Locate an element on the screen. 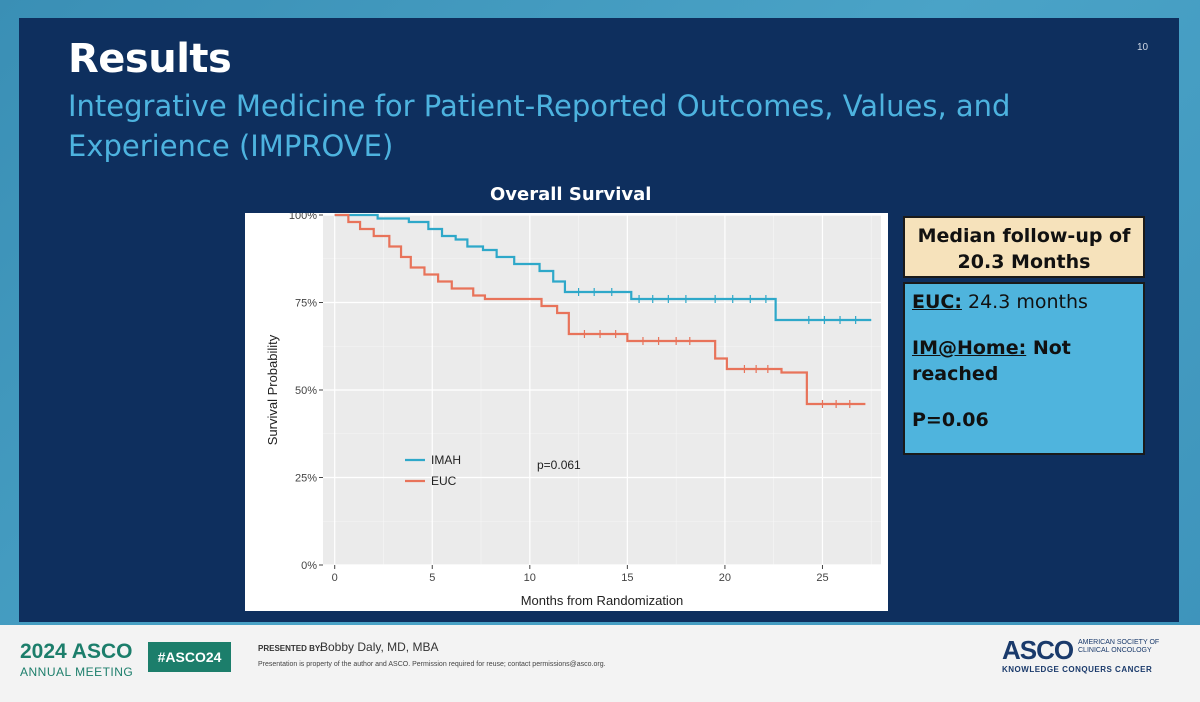 The width and height of the screenshot is (1200, 702). followup-line-2: 20.3 Months is located at coordinates (1024, 262).